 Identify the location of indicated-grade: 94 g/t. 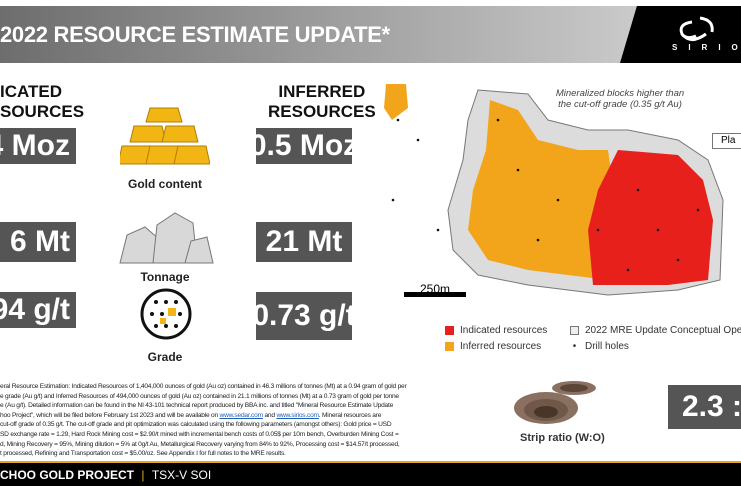
(38, 310).